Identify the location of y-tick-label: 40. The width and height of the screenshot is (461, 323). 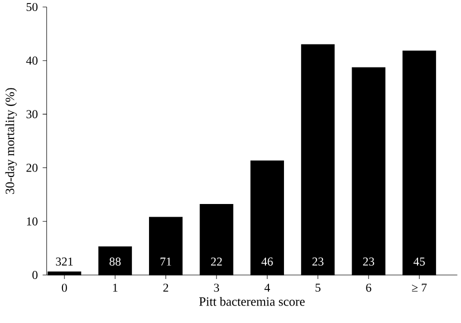
(32, 60).